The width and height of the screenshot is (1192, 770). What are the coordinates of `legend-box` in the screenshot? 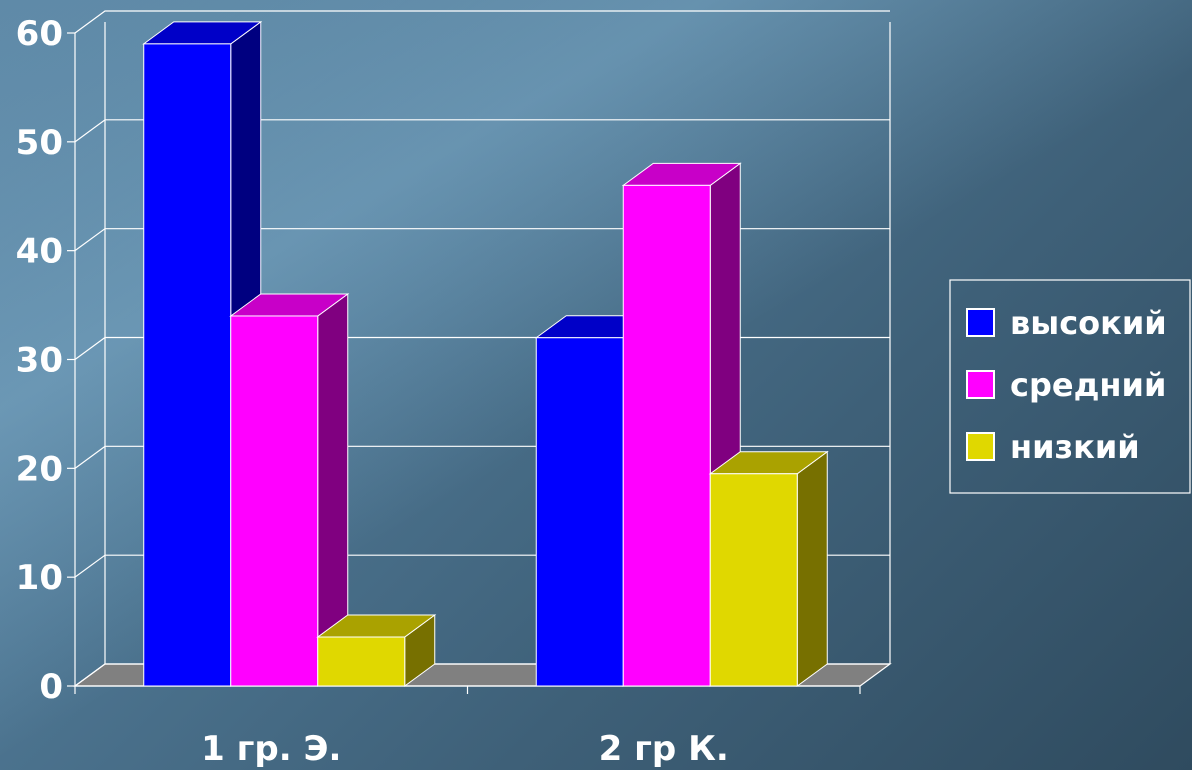 It's located at (1070, 386).